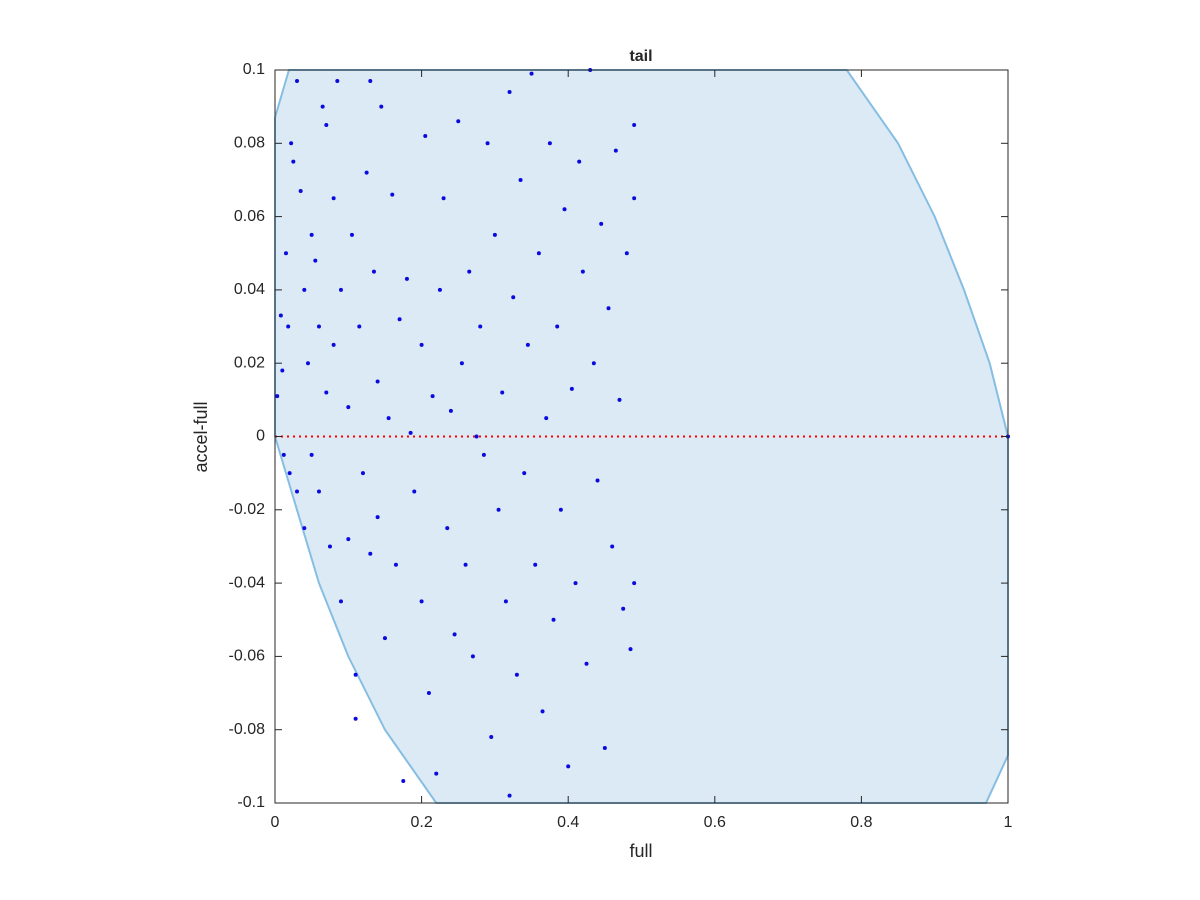 The width and height of the screenshot is (1200, 900). What do you see at coordinates (249, 362) in the screenshot?
I see `y-tick-label: 0.02` at bounding box center [249, 362].